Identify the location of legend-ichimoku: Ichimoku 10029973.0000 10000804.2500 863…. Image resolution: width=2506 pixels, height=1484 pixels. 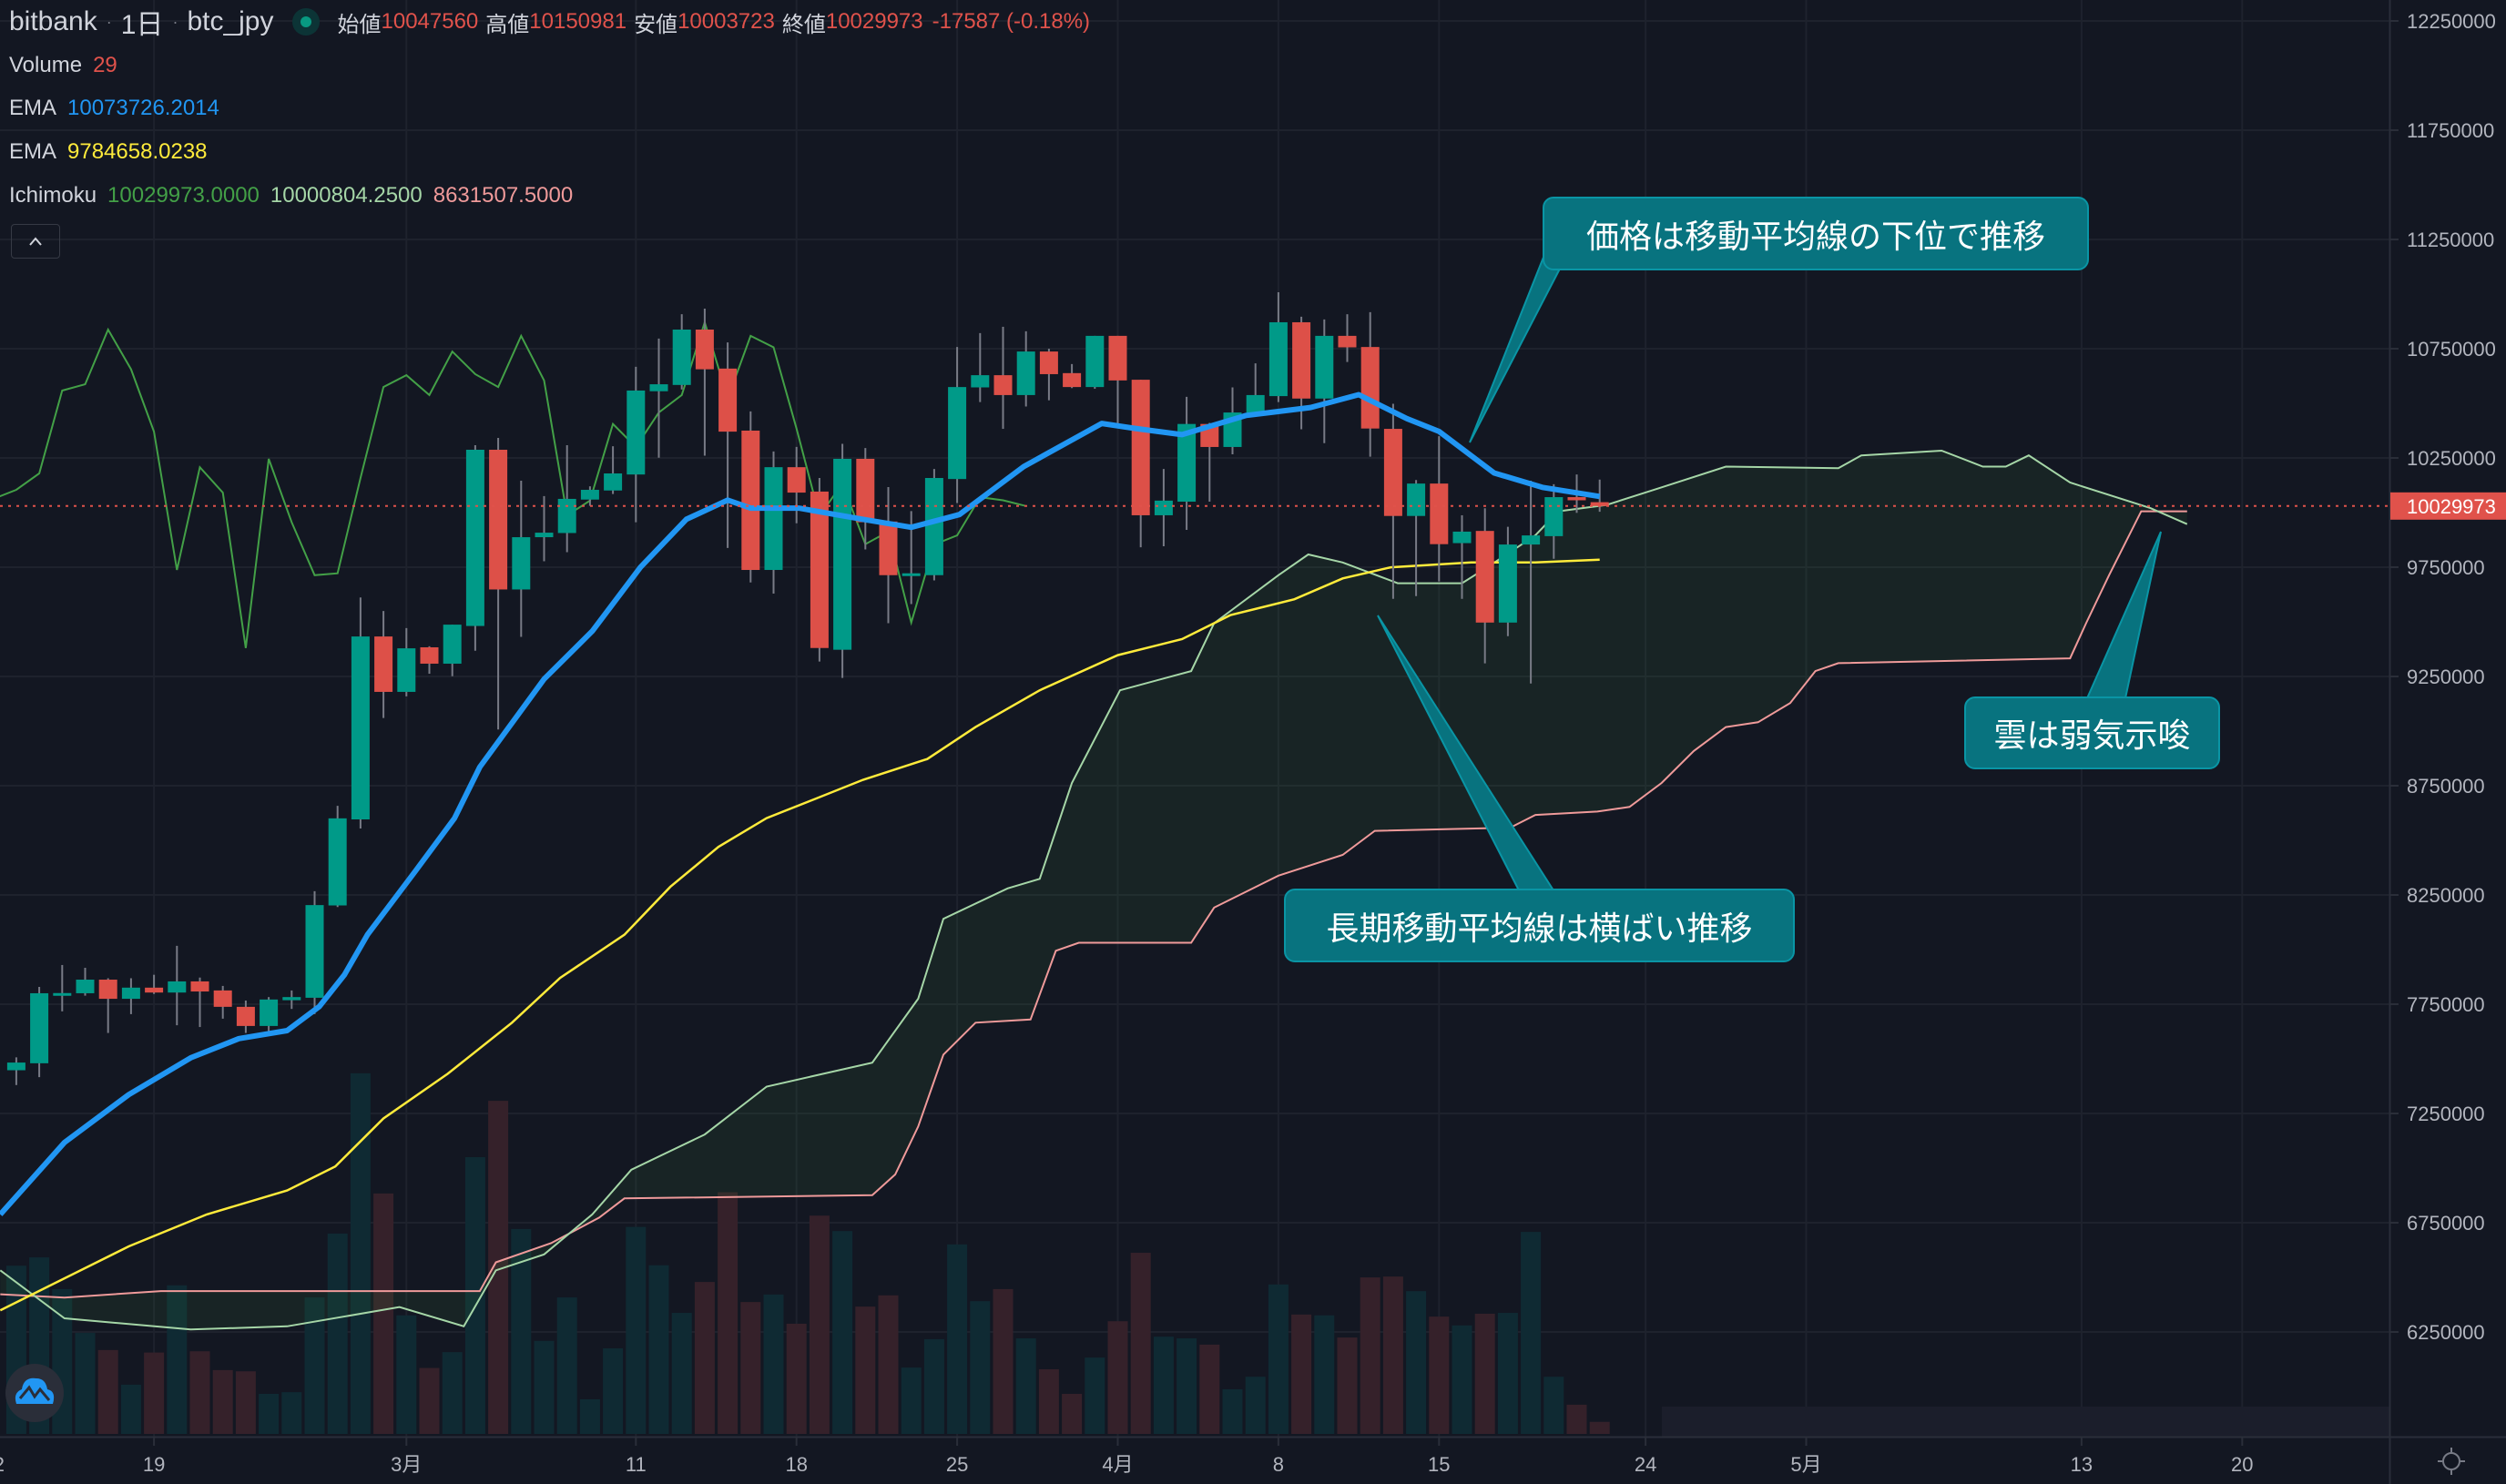
(296, 195).